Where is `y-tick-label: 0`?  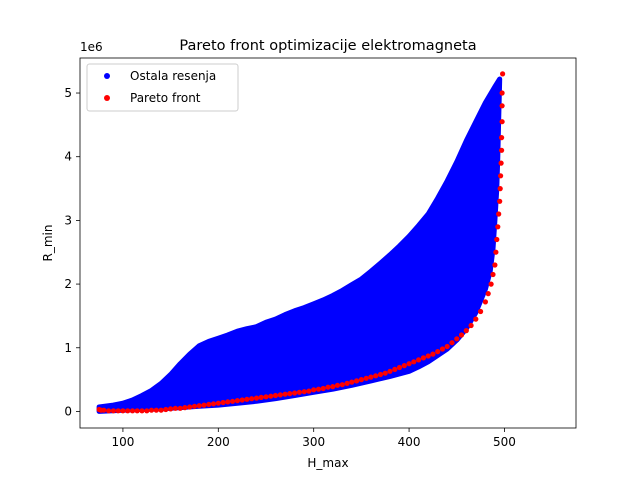 y-tick-label: 0 is located at coordinates (68, 411).